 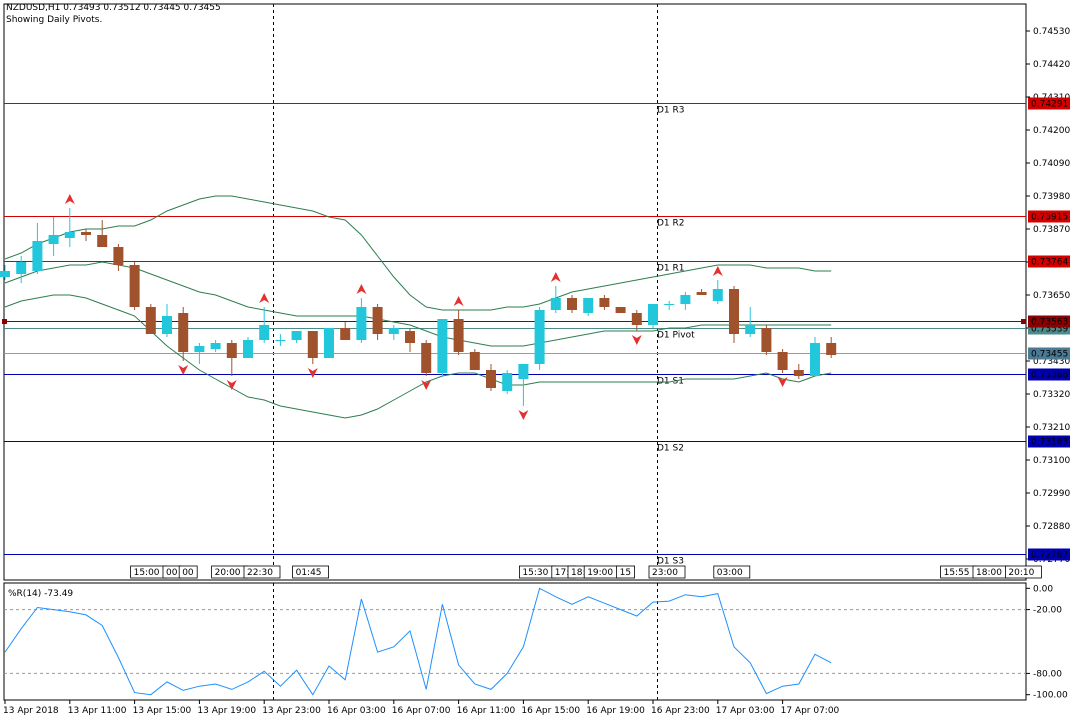 I want to click on session-tag-label: 15:55, so click(x=957, y=573).